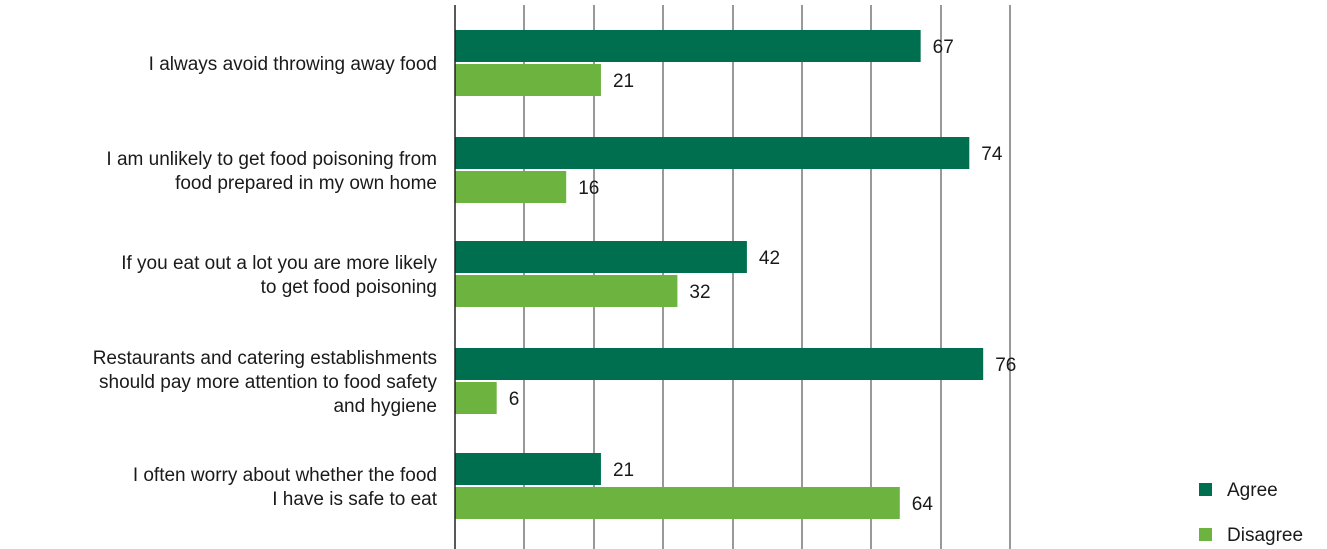  I want to click on category-label: I always avoid throwing away food, so click(293, 64).